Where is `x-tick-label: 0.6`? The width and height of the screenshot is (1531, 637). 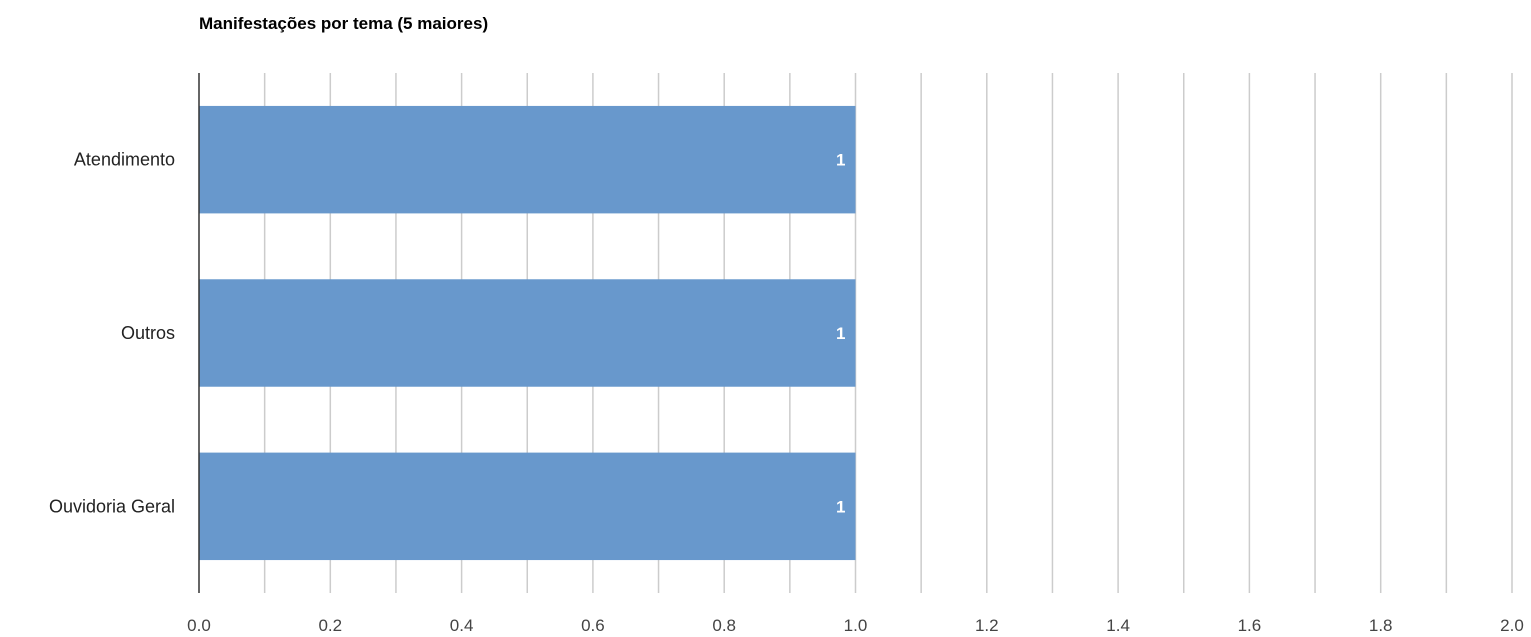
x-tick-label: 0.6 is located at coordinates (593, 625).